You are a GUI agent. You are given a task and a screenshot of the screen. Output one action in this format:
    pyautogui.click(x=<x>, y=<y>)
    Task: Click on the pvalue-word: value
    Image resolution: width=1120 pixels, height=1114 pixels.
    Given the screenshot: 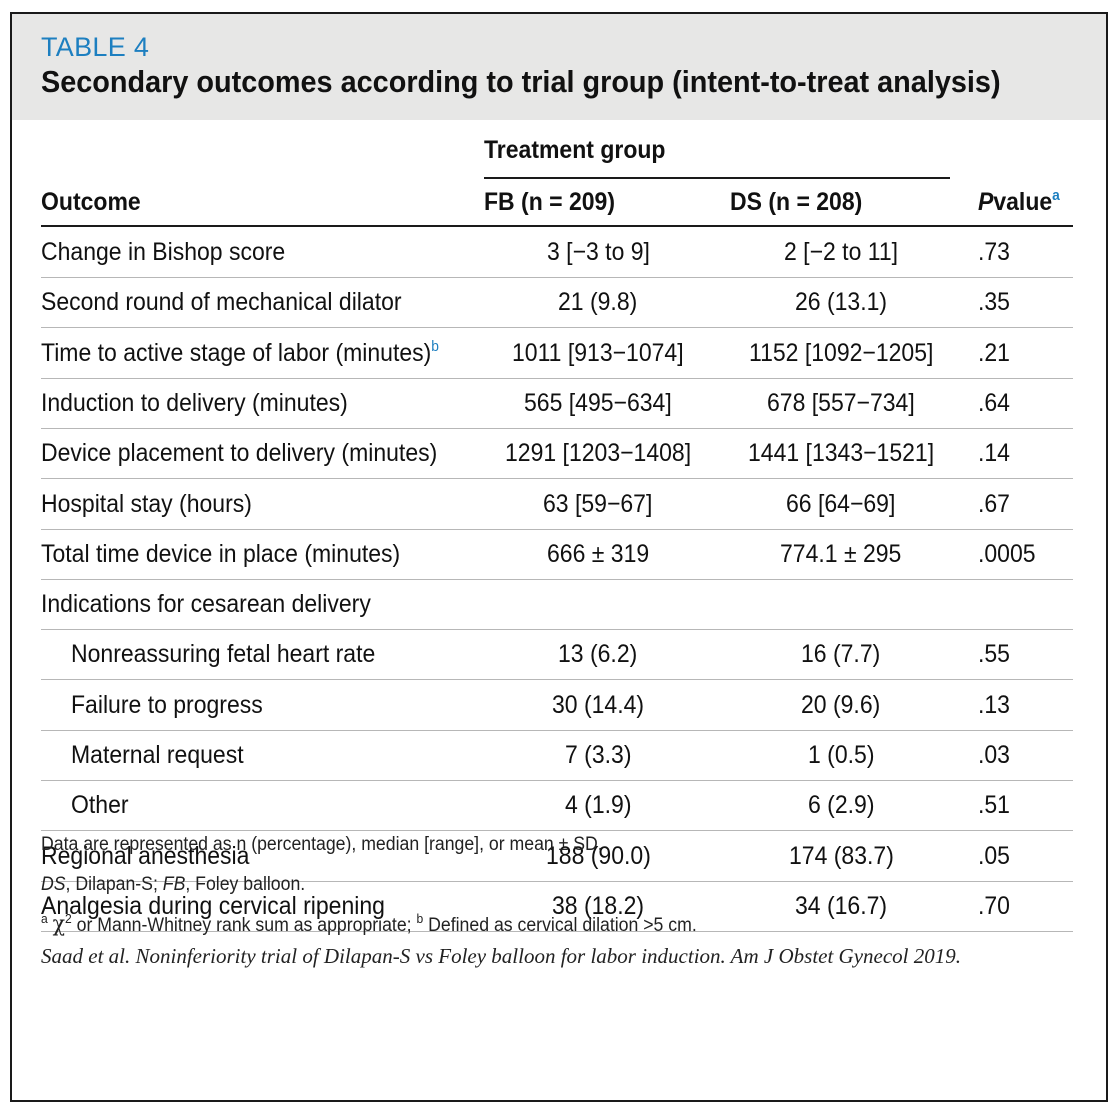 What is the action you would take?
    pyautogui.click(x=1023, y=202)
    